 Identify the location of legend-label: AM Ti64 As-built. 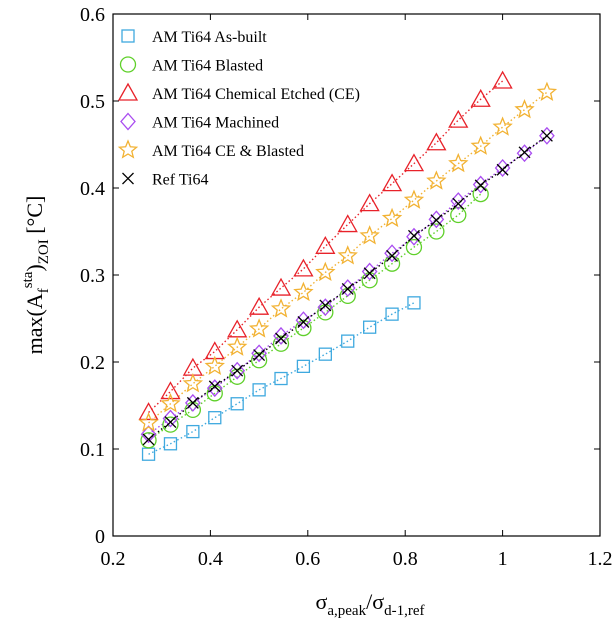
(209, 37).